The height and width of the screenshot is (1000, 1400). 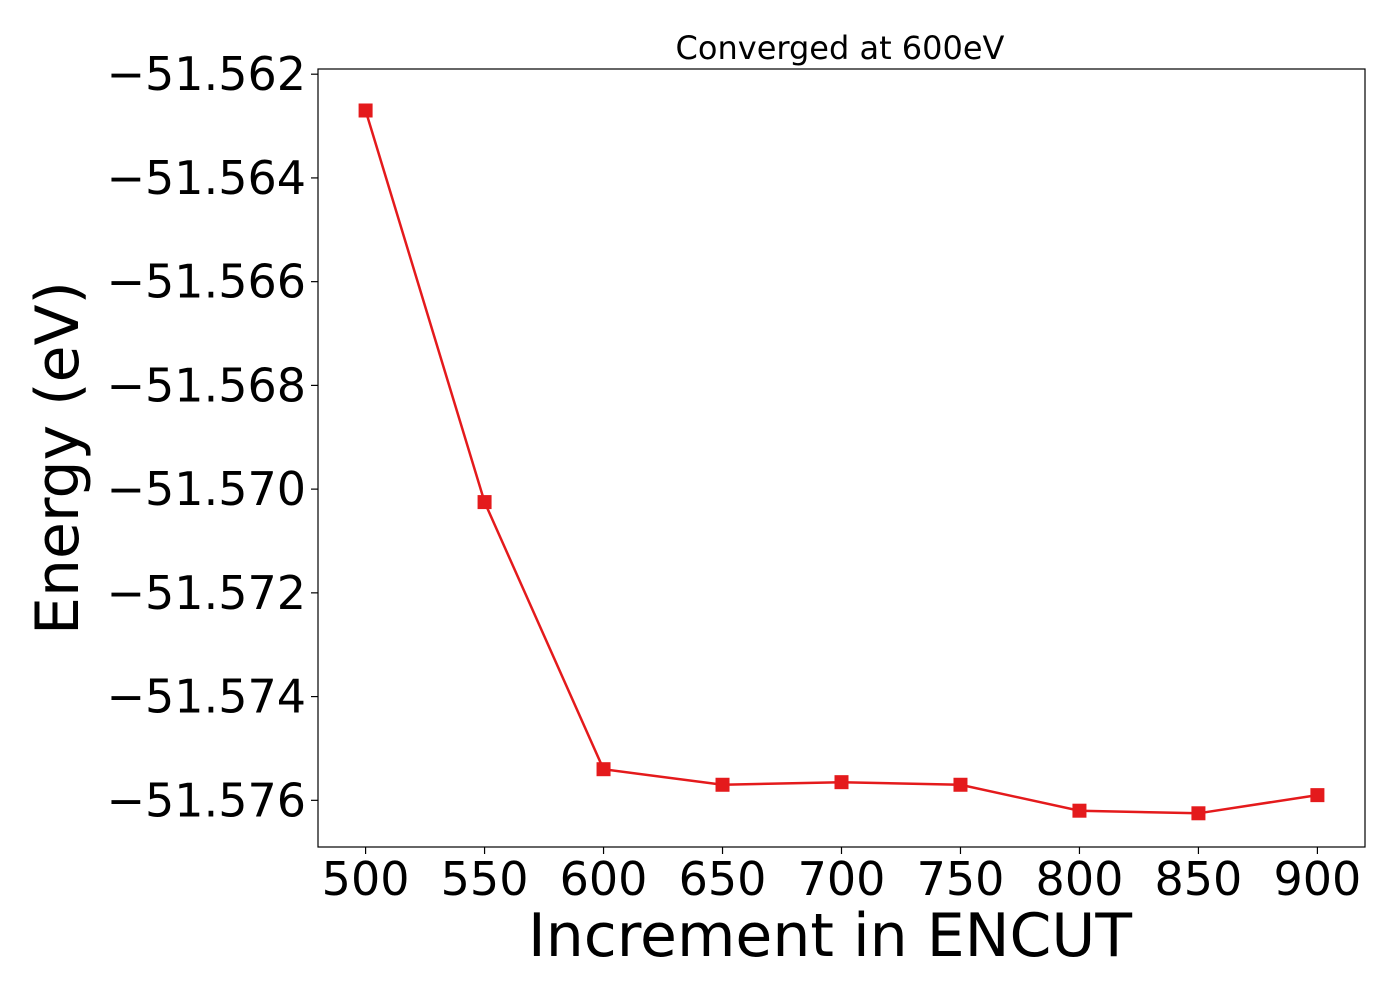 I want to click on chart-title: Converged at 600eV, so click(x=840, y=48).